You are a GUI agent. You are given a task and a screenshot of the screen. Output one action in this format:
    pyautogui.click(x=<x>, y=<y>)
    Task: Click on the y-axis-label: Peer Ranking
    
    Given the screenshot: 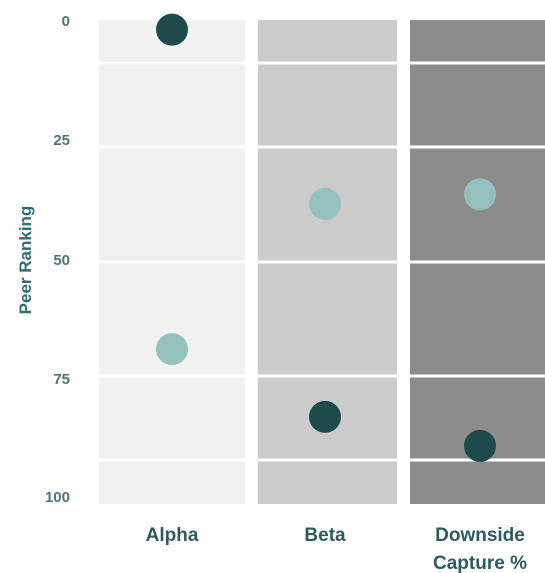 What is the action you would take?
    pyautogui.click(x=25, y=260)
    